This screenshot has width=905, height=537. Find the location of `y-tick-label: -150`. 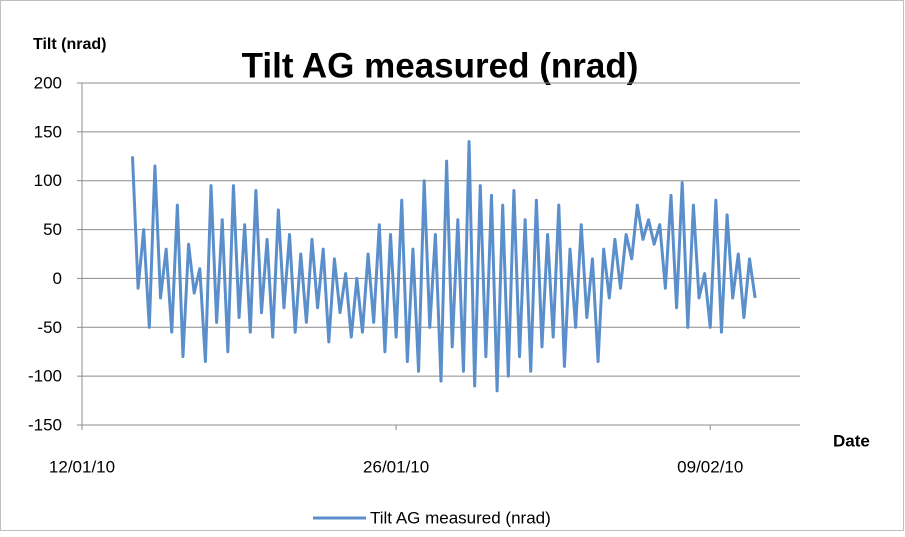

y-tick-label: -150 is located at coordinates (45, 424).